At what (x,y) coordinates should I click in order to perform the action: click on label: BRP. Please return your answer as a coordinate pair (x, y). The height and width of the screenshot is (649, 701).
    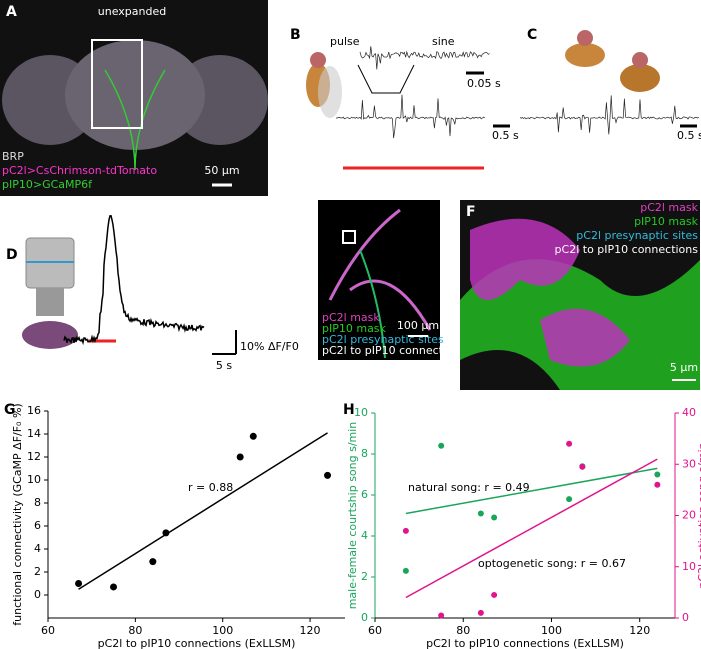
    Looking at the image, I should click on (13, 156).